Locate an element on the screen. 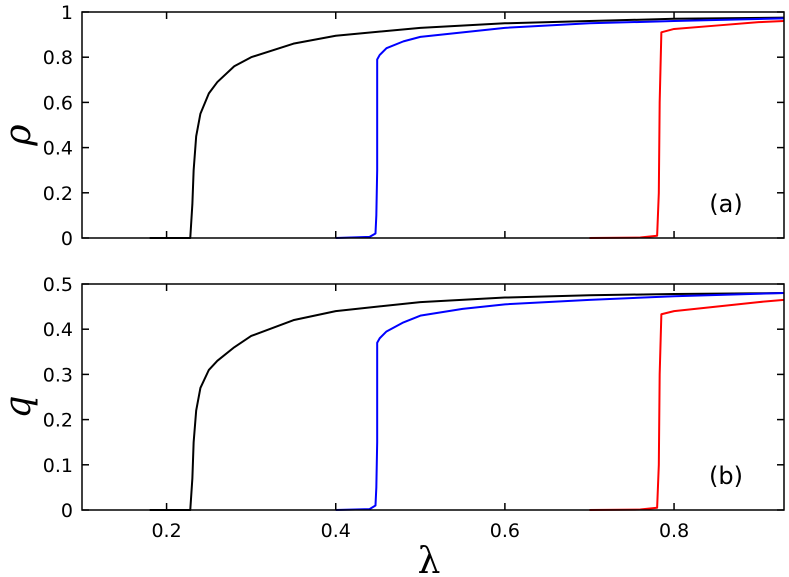 The image size is (789, 577). y-tick-label: 1 is located at coordinates (67, 13).